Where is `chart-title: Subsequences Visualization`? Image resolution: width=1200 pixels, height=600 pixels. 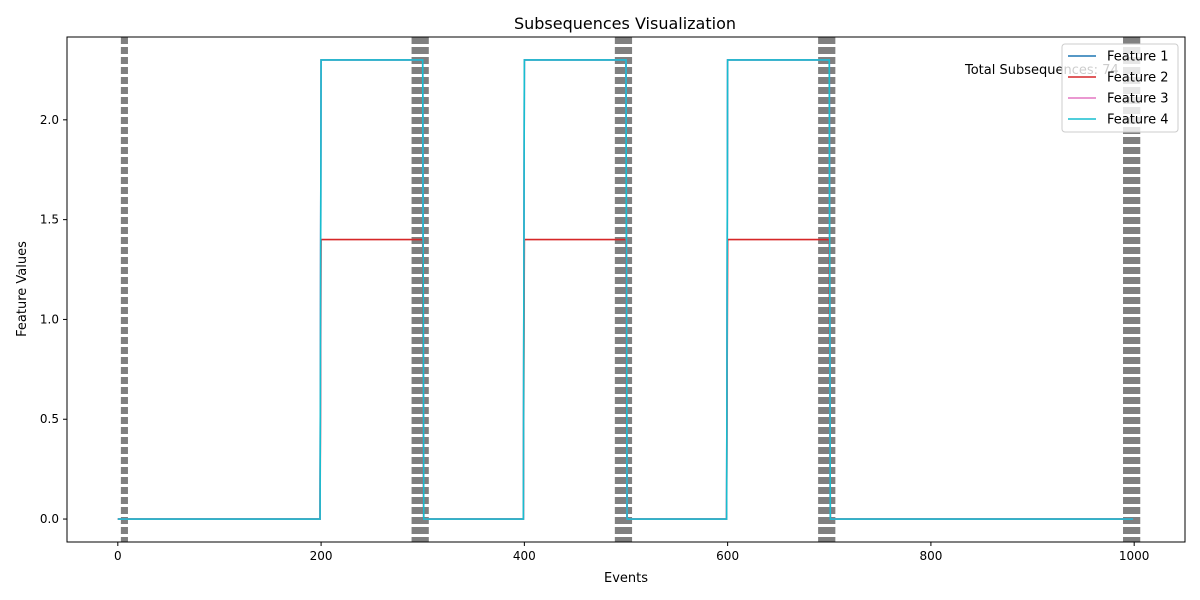
chart-title: Subsequences Visualization is located at coordinates (625, 23).